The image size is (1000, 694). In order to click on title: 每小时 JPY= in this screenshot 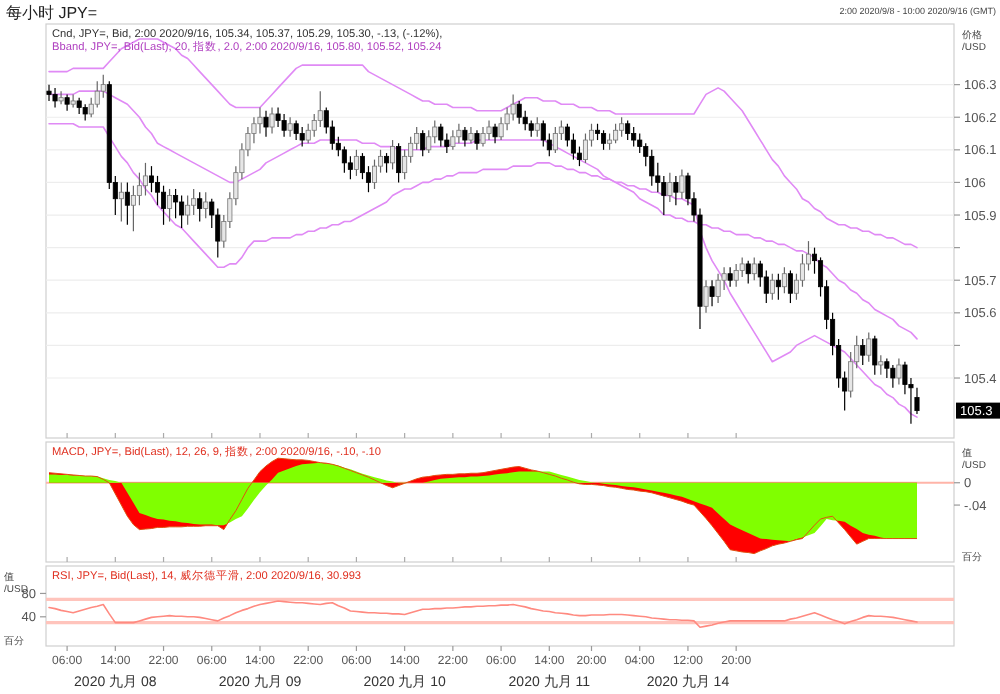, I will do `click(52, 13)`.